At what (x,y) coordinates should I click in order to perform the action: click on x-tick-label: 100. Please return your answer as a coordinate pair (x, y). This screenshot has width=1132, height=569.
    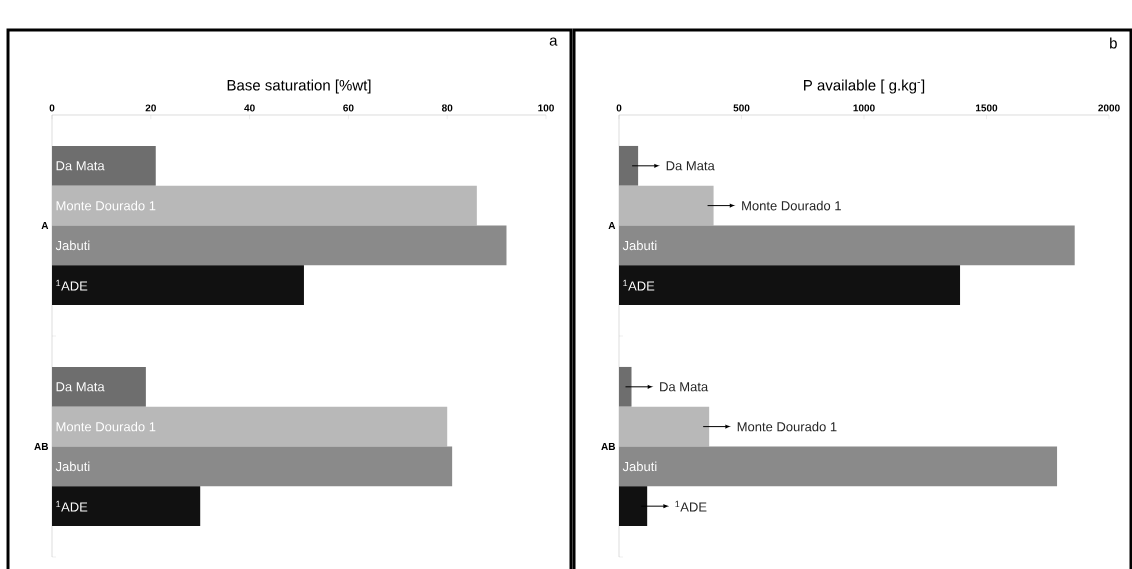
    Looking at the image, I should click on (546, 108).